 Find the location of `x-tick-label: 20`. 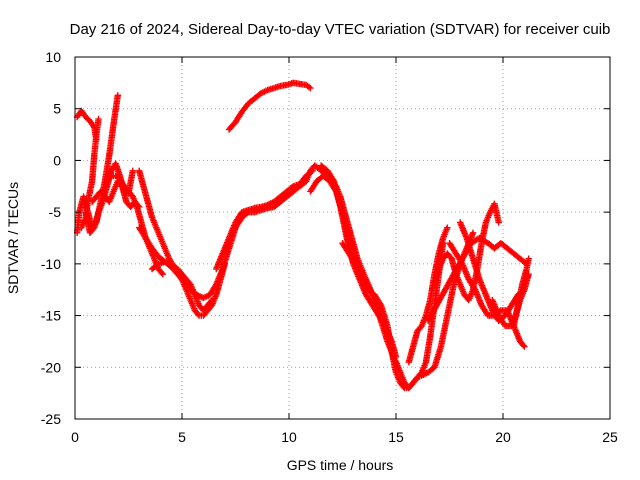

x-tick-label: 20 is located at coordinates (503, 437).